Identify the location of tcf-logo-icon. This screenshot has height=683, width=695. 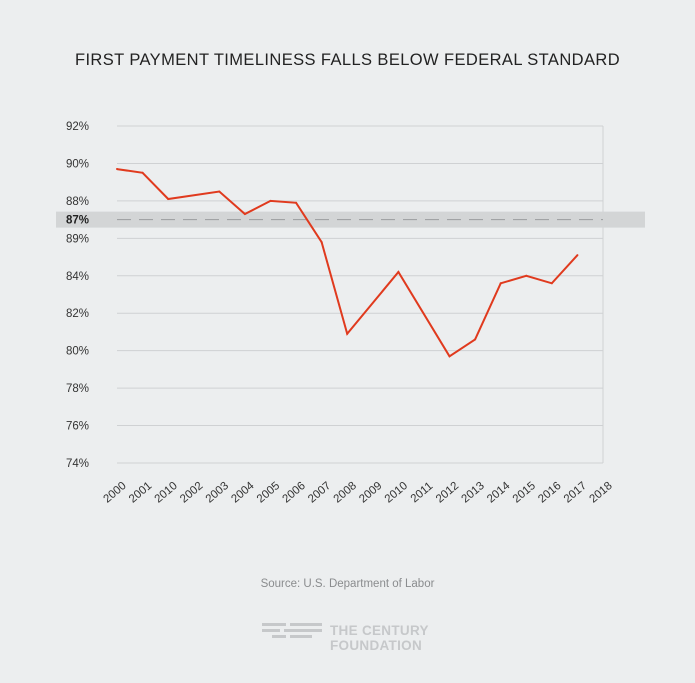
(292, 630).